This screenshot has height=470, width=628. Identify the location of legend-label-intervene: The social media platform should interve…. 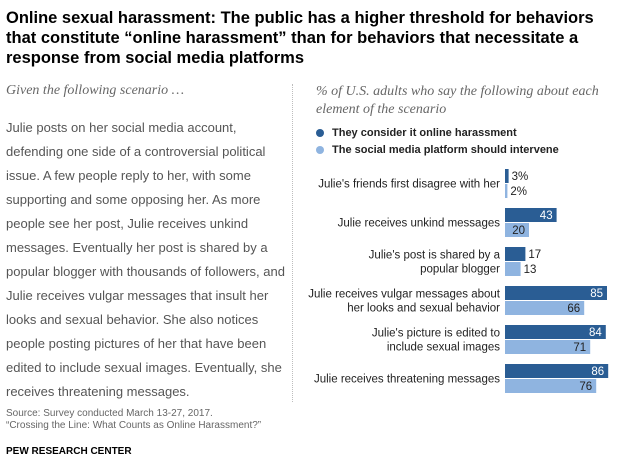
(445, 150).